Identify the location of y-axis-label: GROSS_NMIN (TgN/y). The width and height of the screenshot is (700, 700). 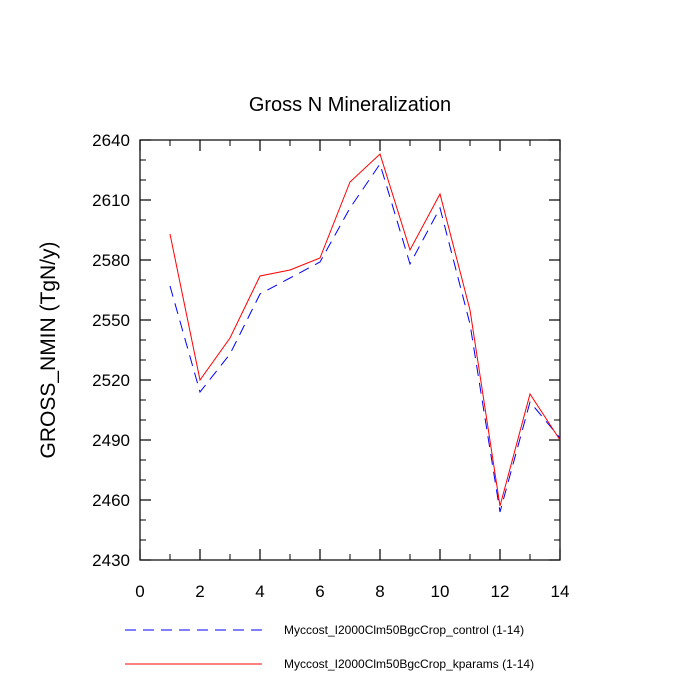
(48, 349).